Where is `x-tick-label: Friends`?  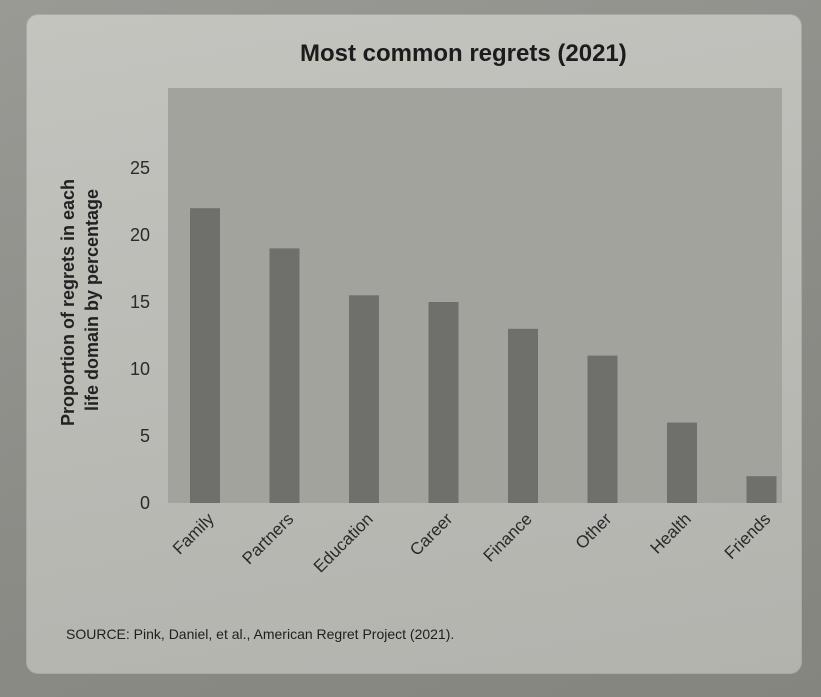 x-tick-label: Friends is located at coordinates (748, 536).